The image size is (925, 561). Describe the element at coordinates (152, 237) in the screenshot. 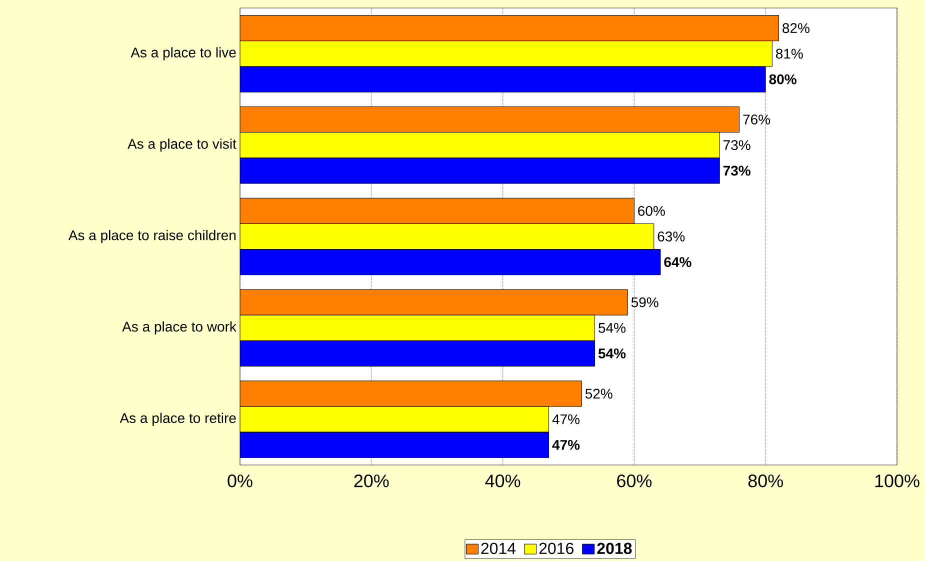

I see `y-tick-label: As a place to raise children` at that location.